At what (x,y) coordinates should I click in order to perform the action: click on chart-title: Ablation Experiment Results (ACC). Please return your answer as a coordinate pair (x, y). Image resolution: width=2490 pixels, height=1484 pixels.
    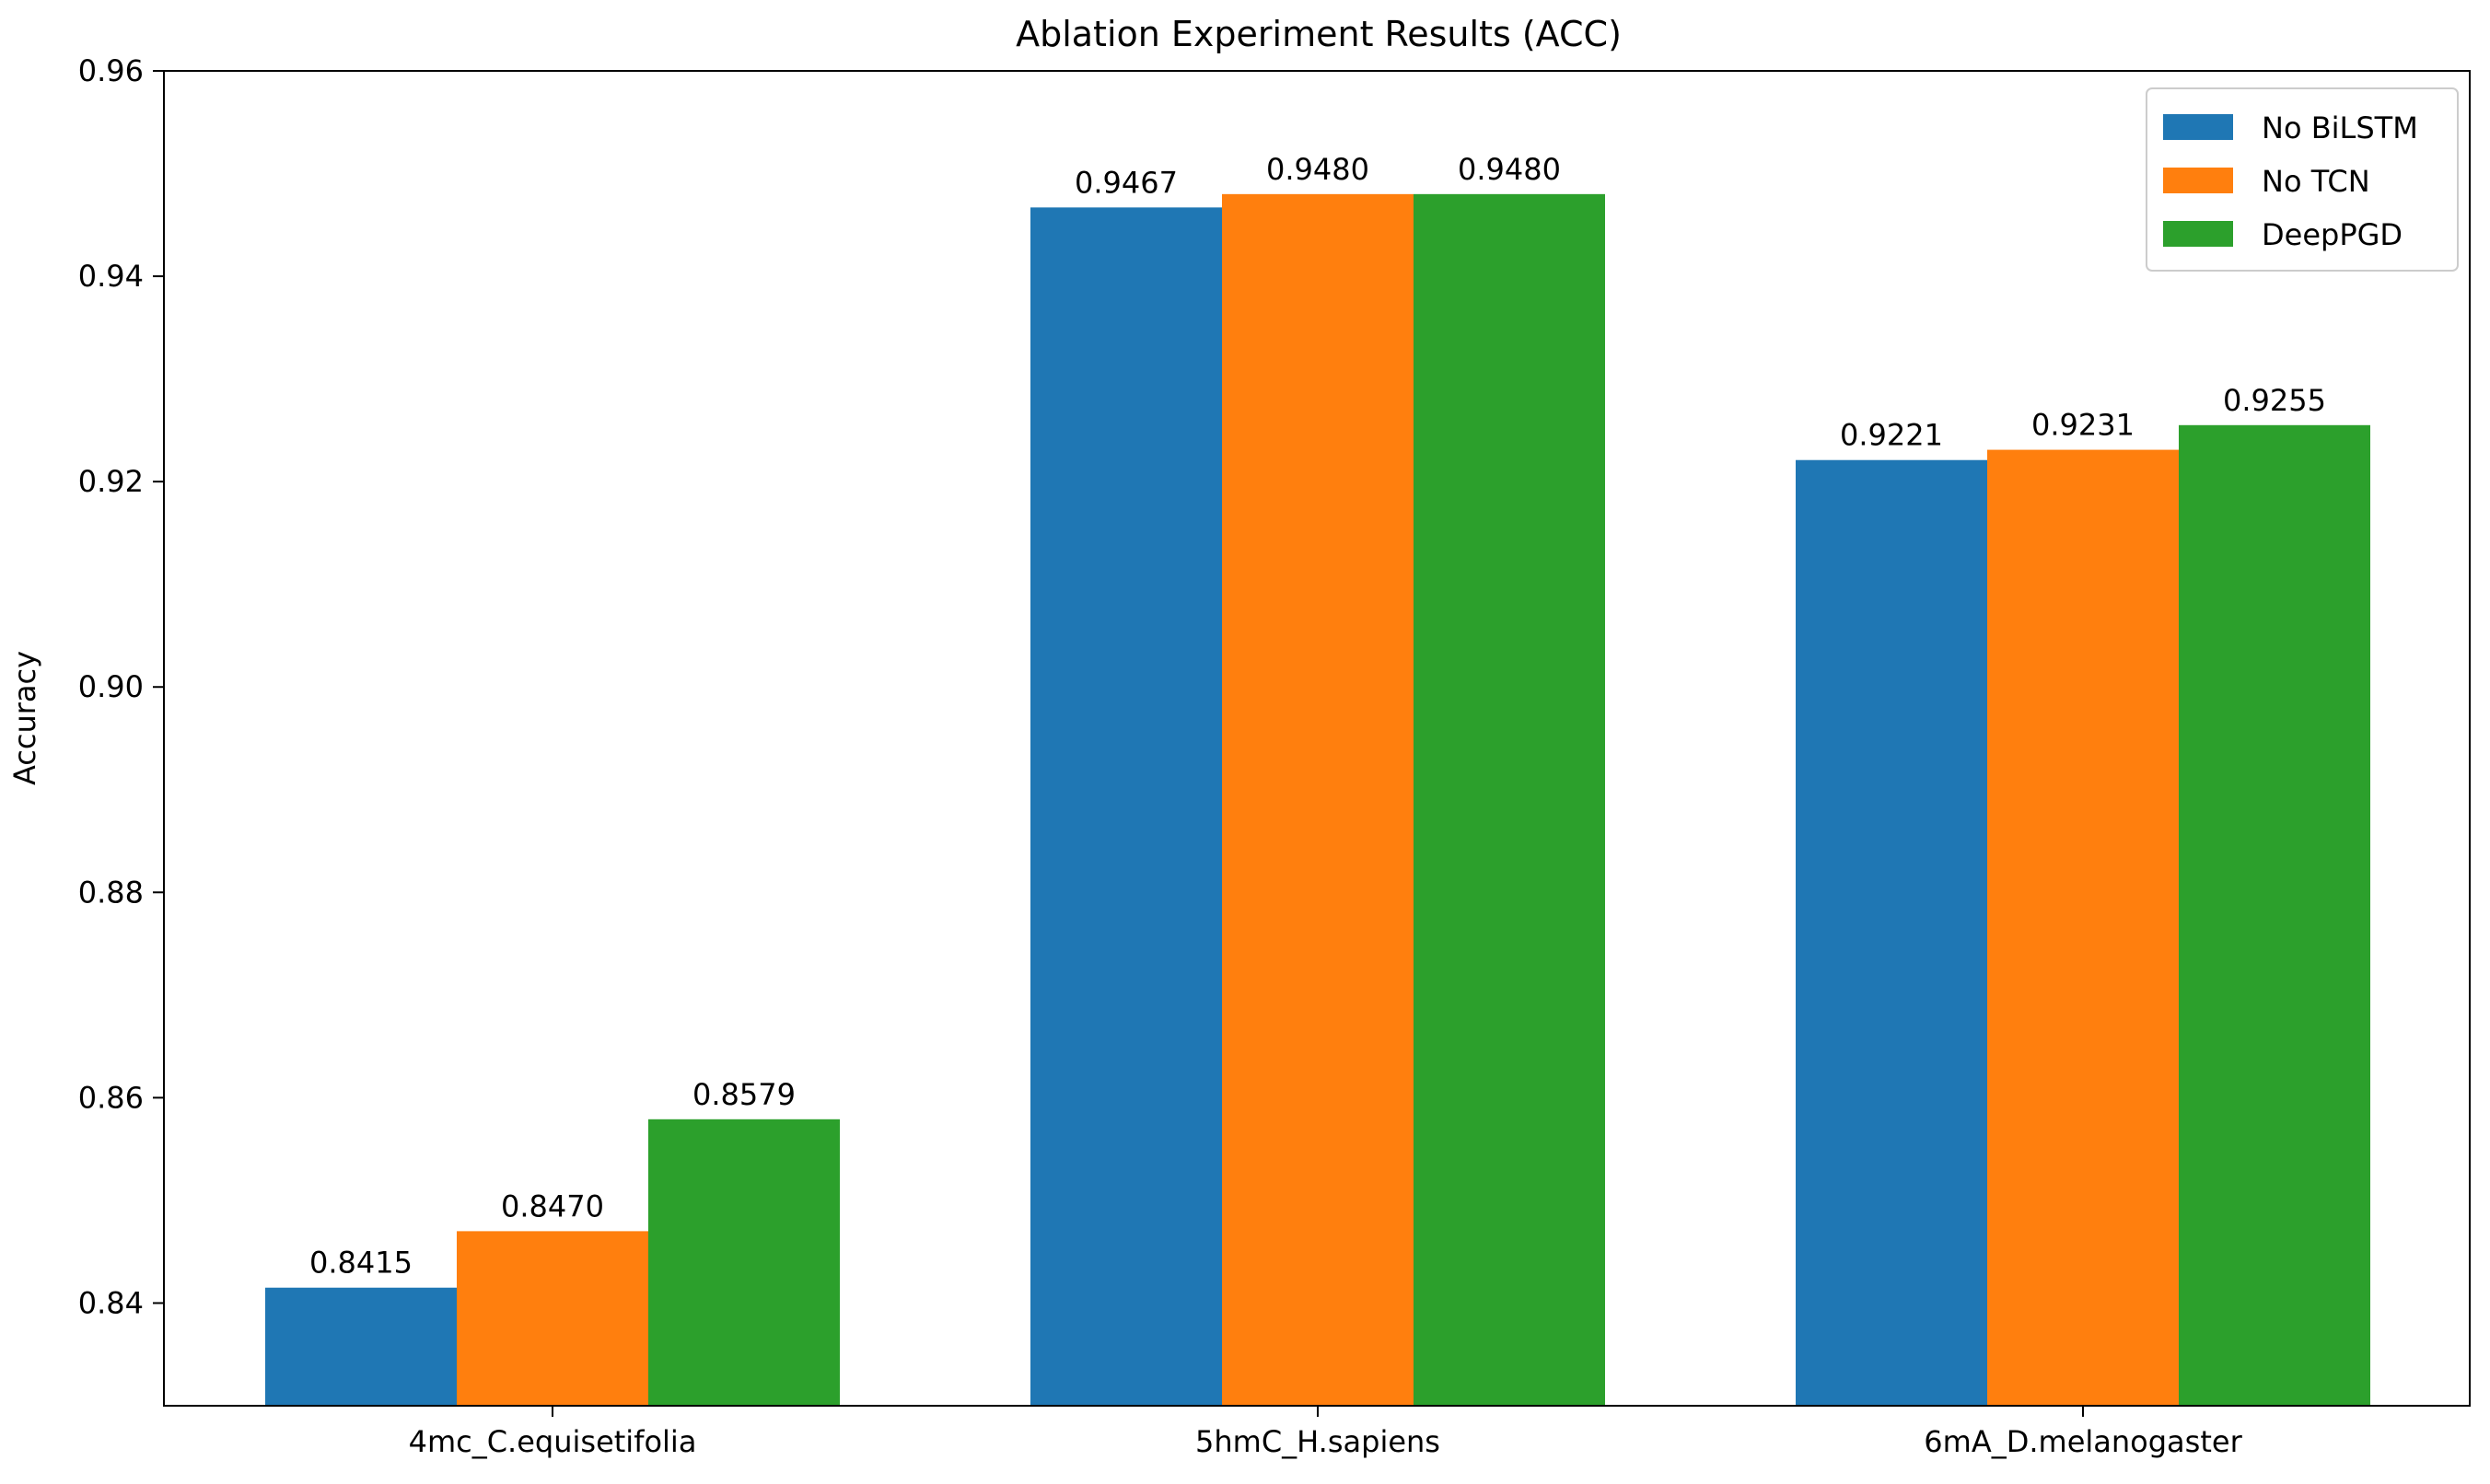
    Looking at the image, I should click on (1319, 34).